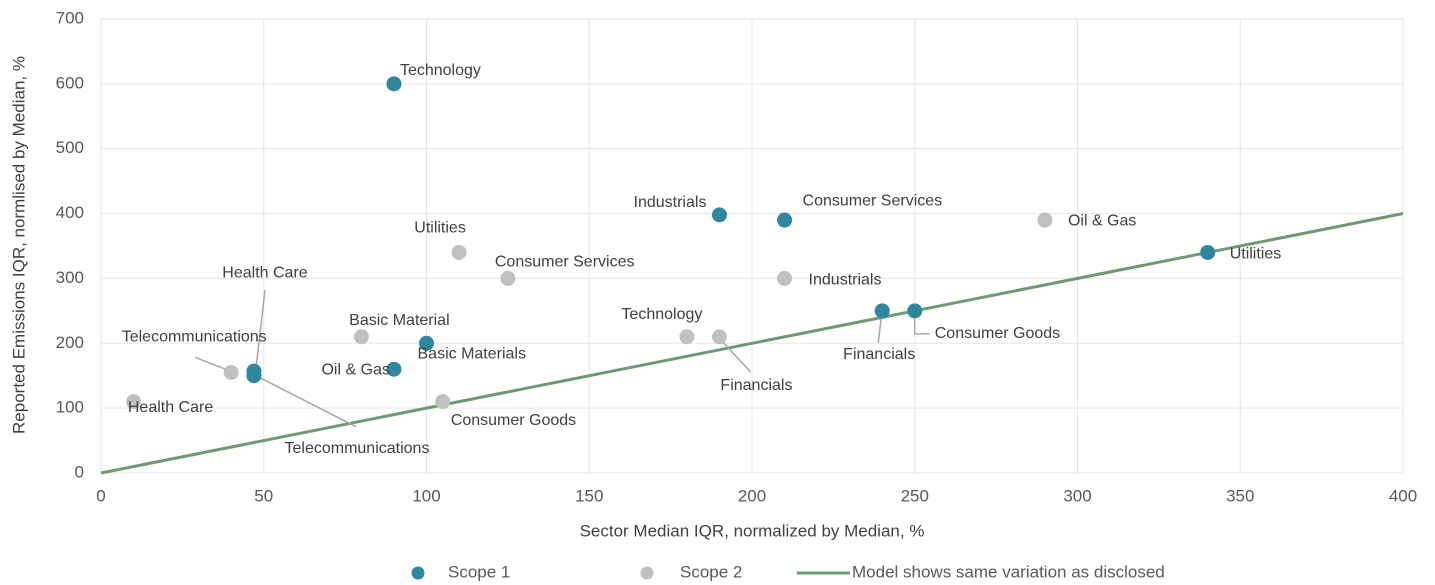 The image size is (1435, 585). I want to click on x-tick-label: 0, so click(100, 495).